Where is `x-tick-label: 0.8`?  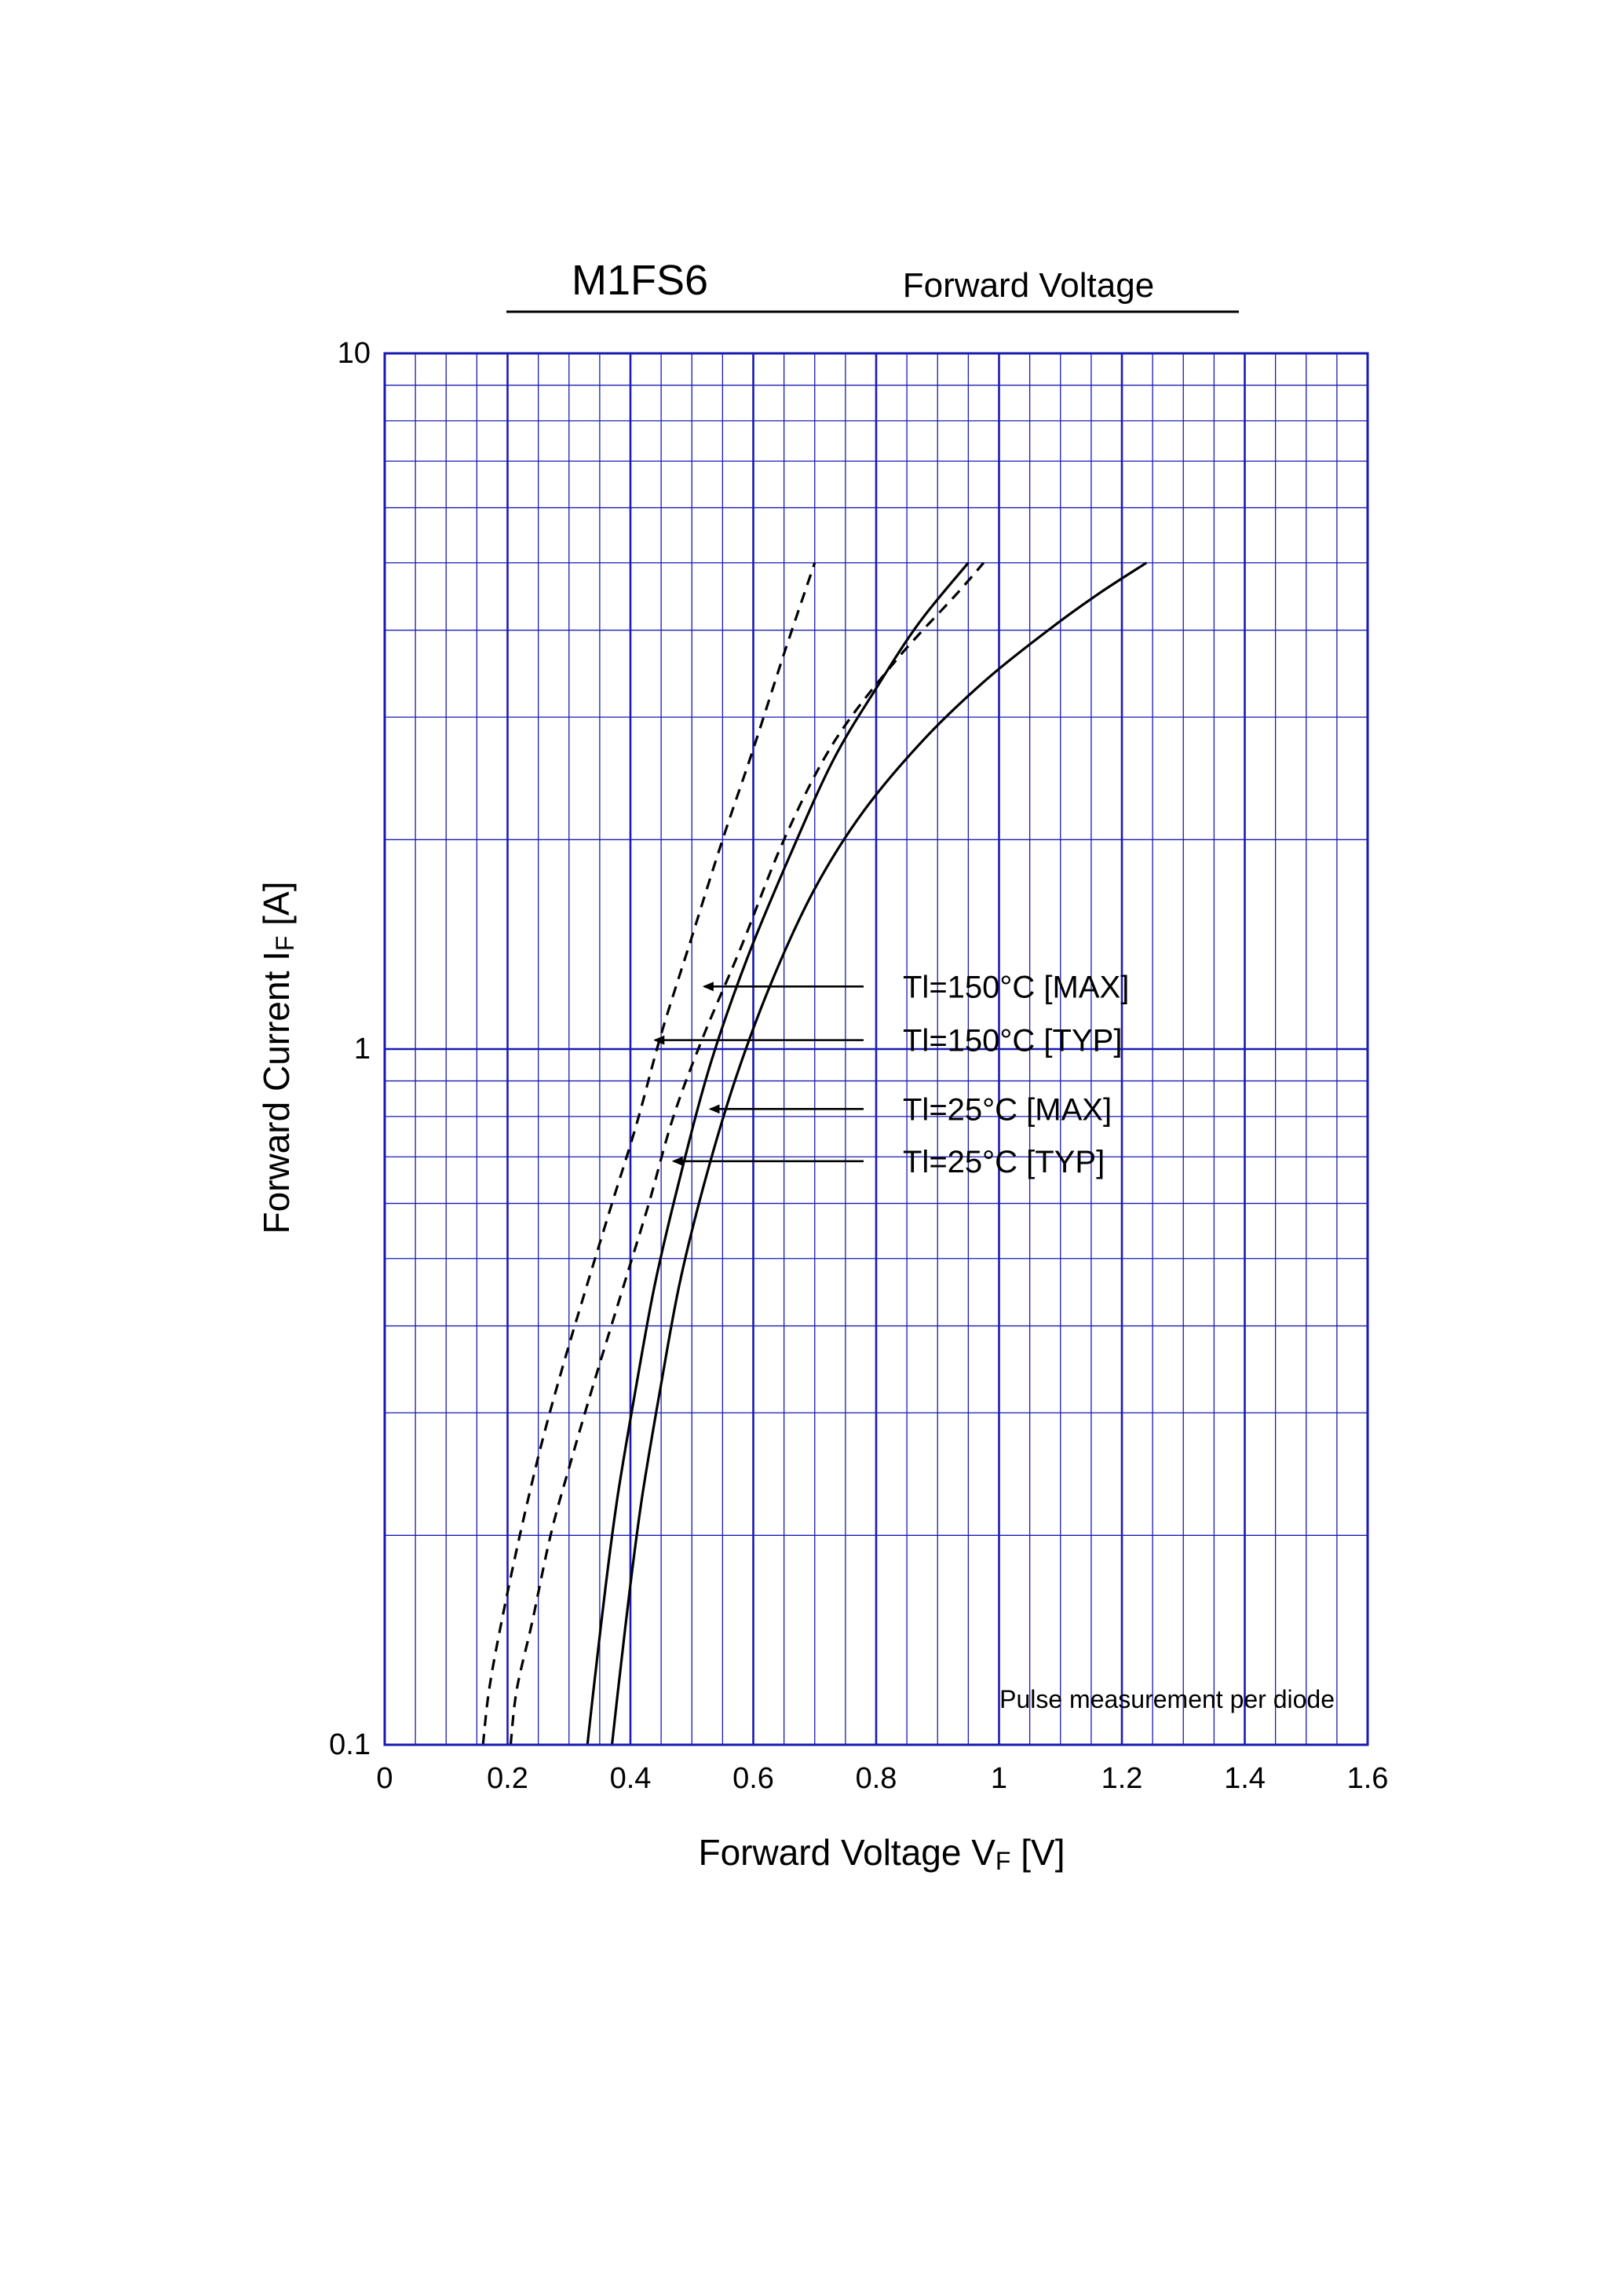
x-tick-label: 0.8 is located at coordinates (876, 1779).